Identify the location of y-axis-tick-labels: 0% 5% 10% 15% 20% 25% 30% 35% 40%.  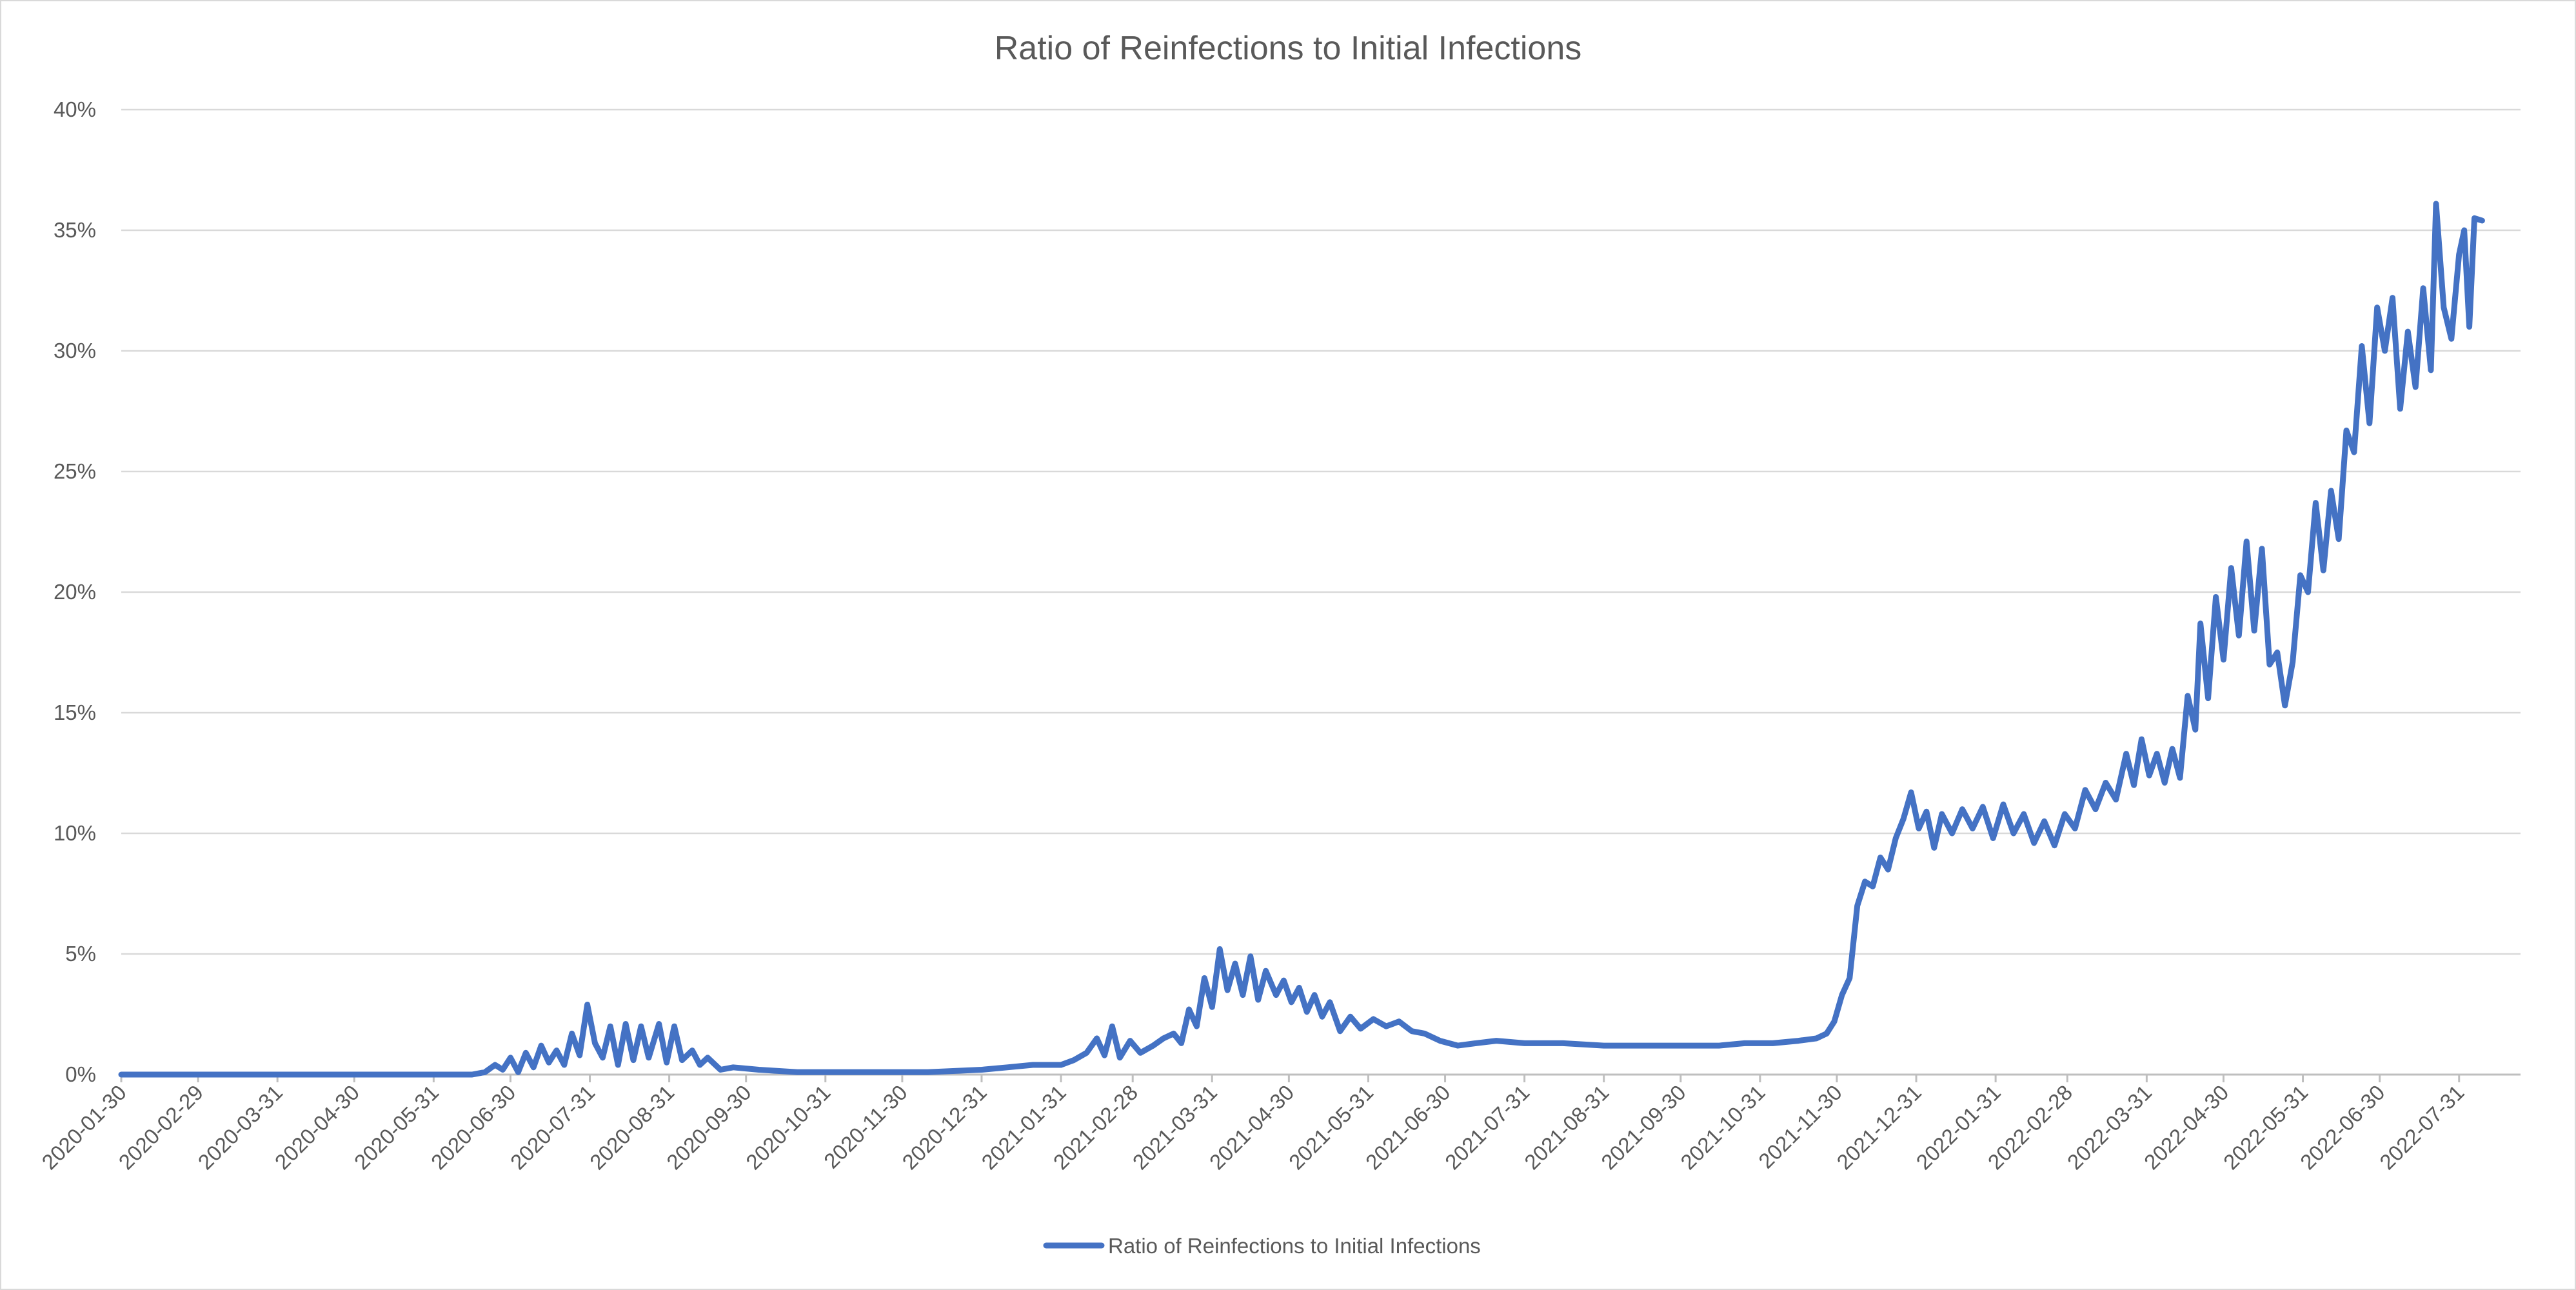
(75, 592).